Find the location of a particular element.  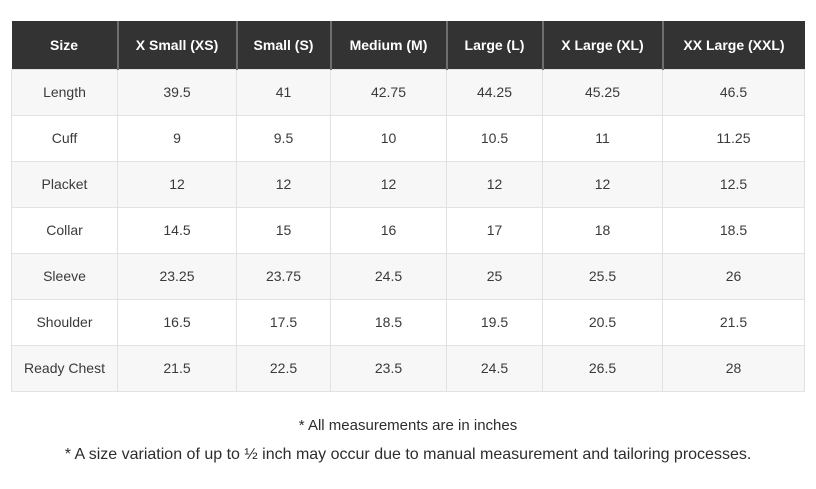

value-cell: 18 is located at coordinates (602, 230).